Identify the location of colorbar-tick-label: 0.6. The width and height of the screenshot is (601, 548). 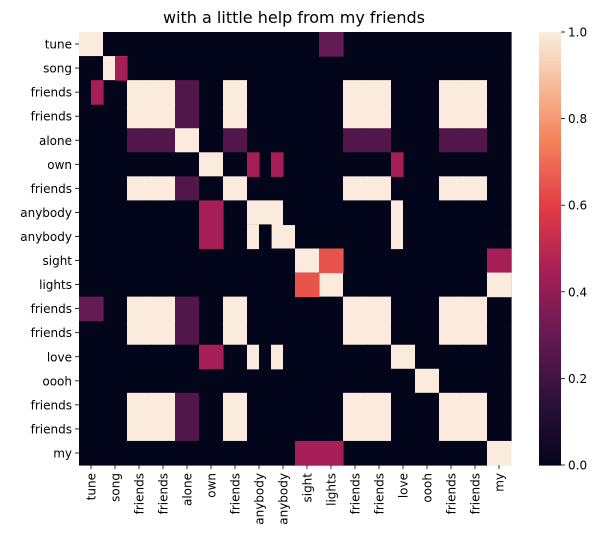
(577, 206).